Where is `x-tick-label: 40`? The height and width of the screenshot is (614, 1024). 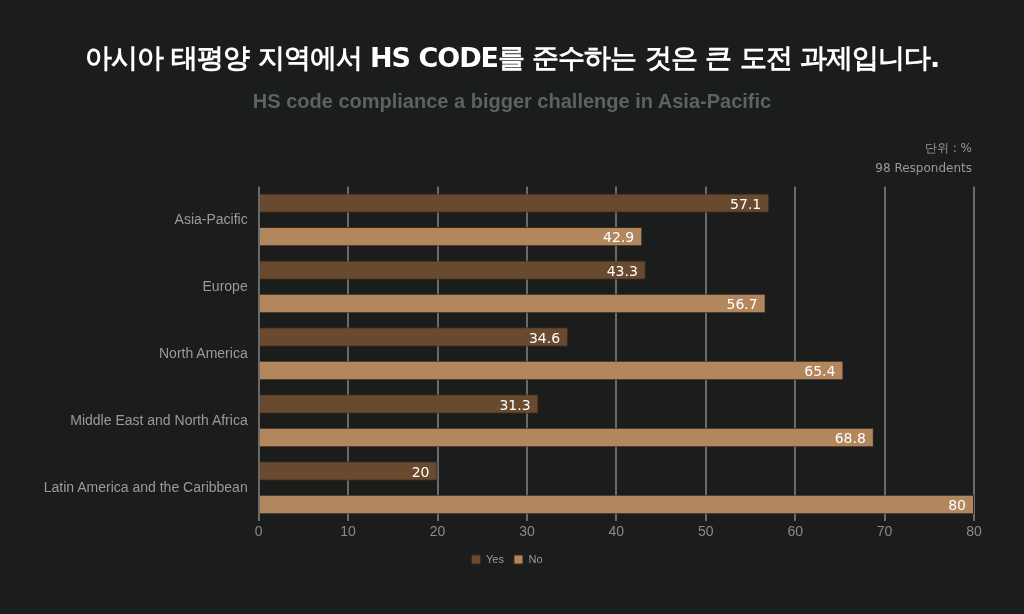
x-tick-label: 40 is located at coordinates (616, 531).